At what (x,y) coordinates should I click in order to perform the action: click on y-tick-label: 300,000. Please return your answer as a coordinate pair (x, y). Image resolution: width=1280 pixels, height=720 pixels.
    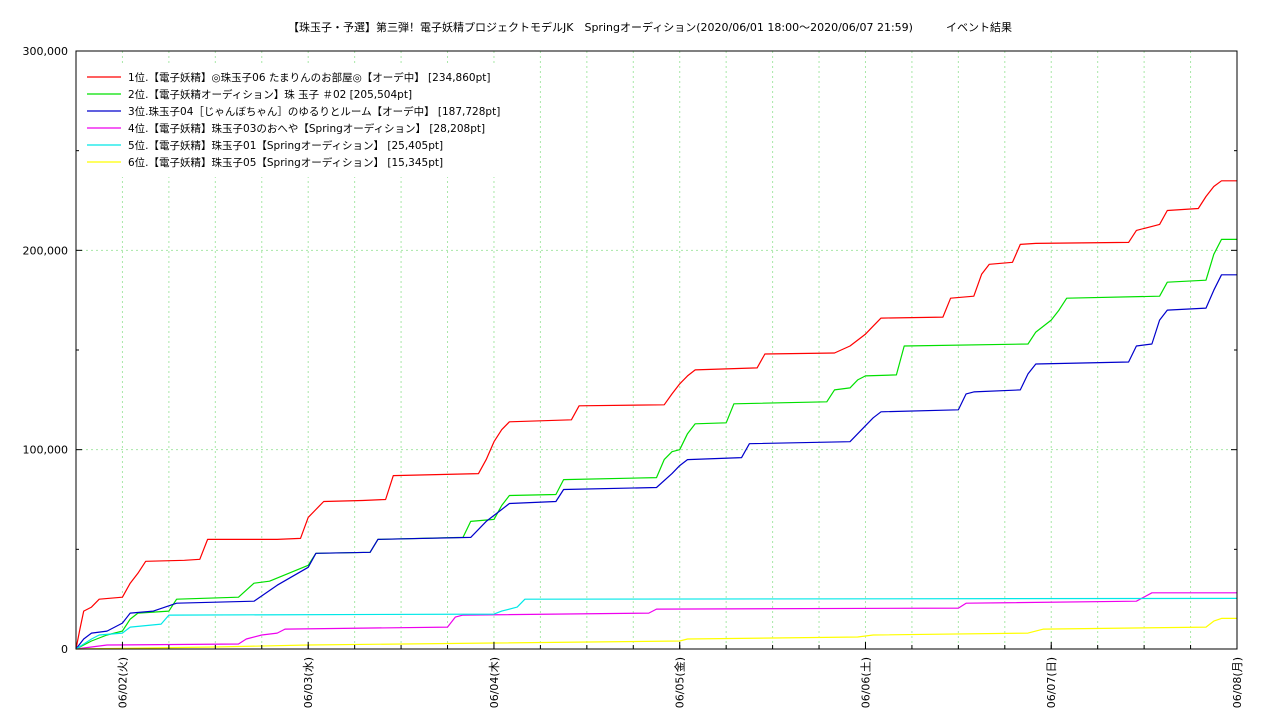
    Looking at the image, I should click on (46, 51).